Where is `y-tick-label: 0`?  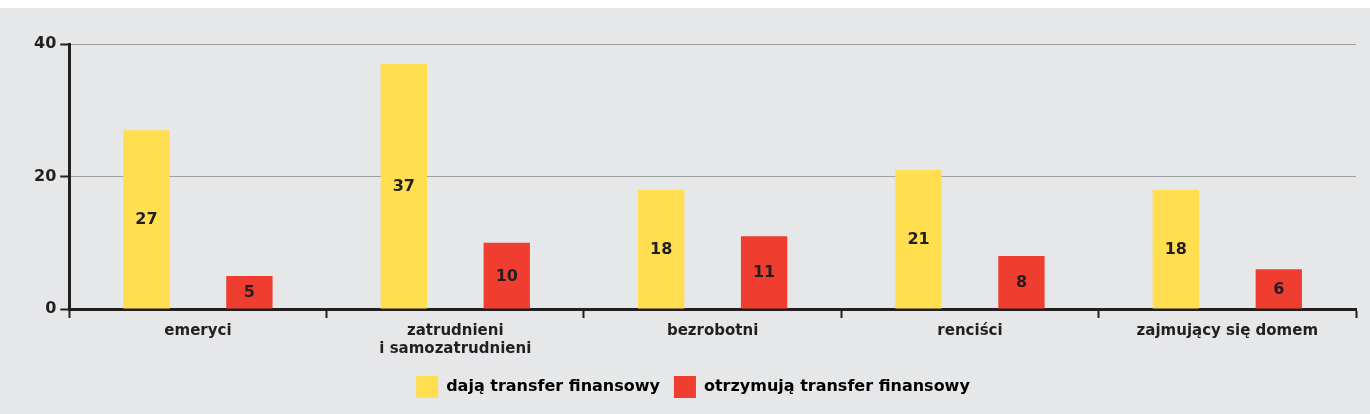
y-tick-label: 0 is located at coordinates (51, 308).